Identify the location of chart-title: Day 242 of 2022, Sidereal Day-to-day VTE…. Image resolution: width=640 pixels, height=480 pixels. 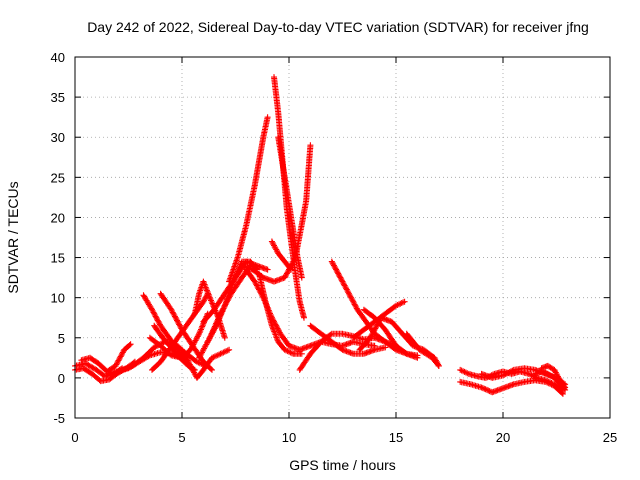
(338, 27).